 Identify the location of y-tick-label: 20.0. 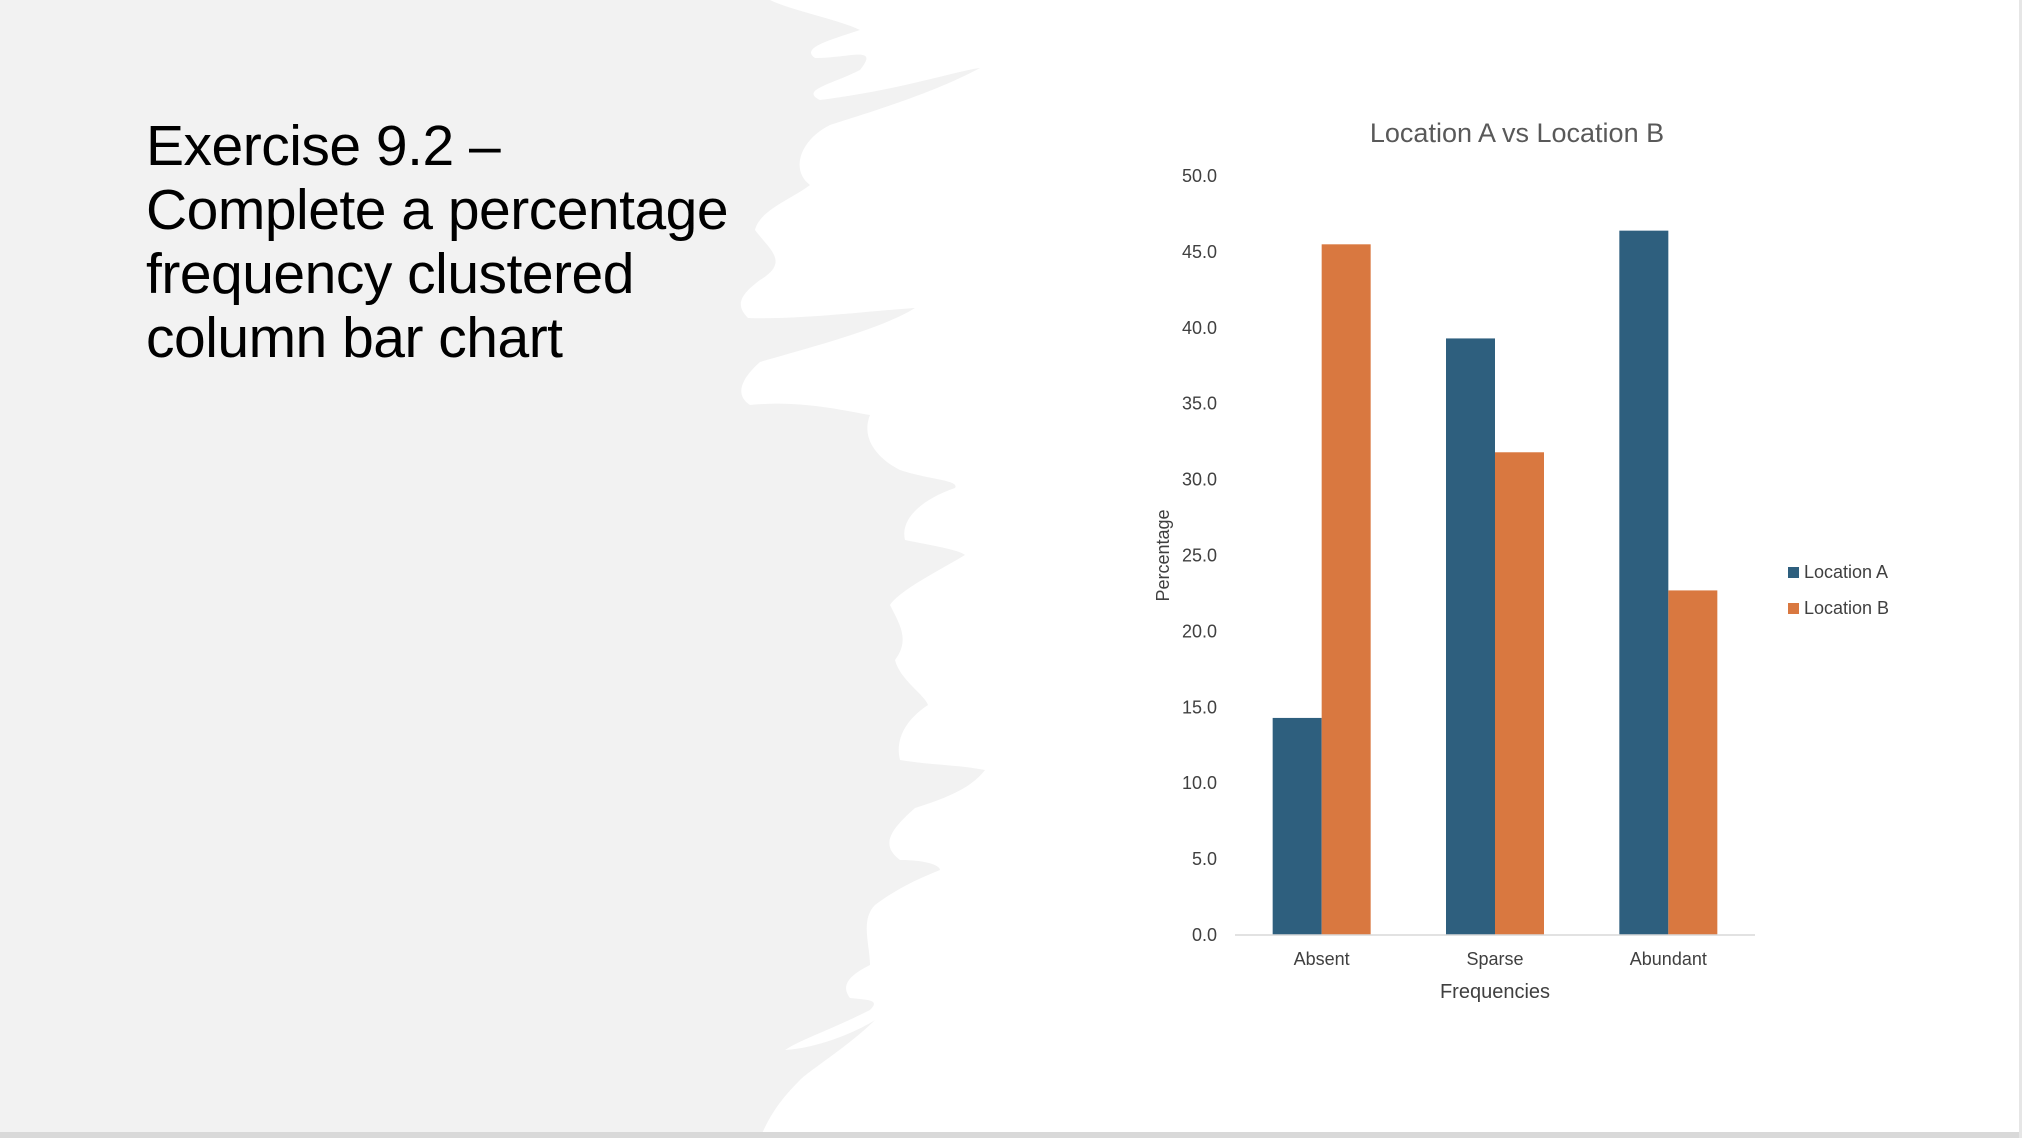
(1199, 631).